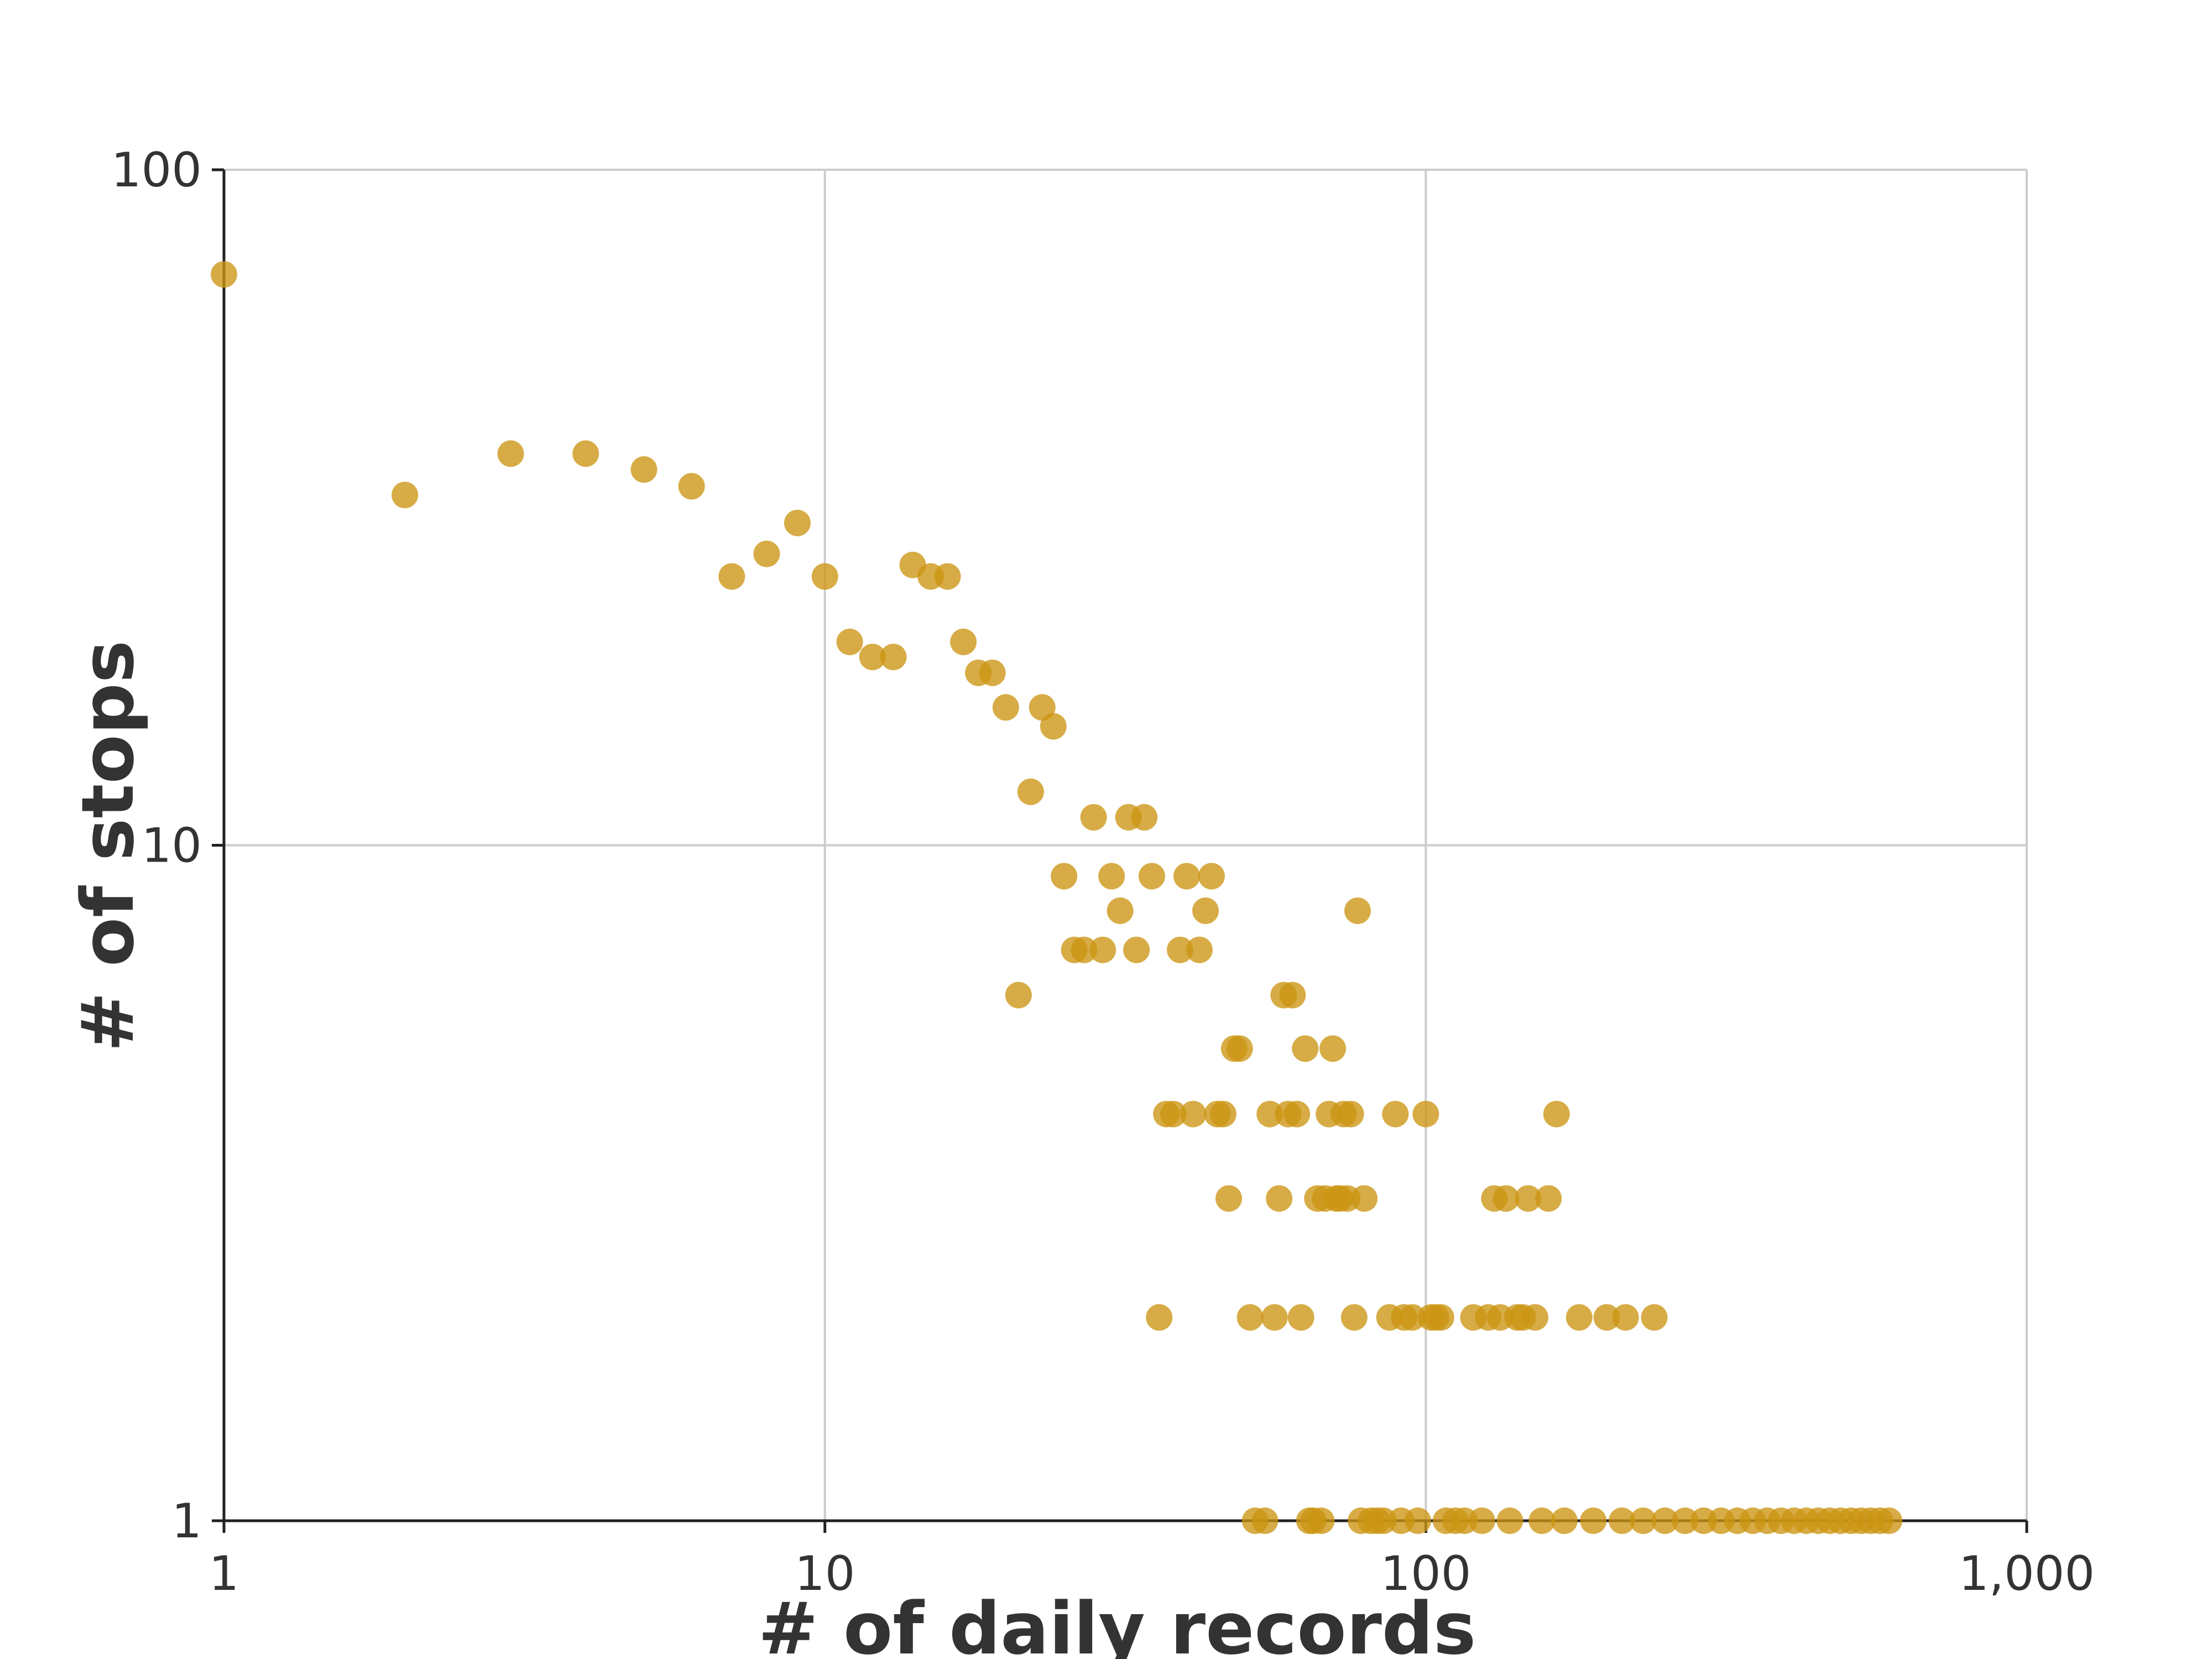  I want to click on y-tick-label: 100, so click(156, 170).